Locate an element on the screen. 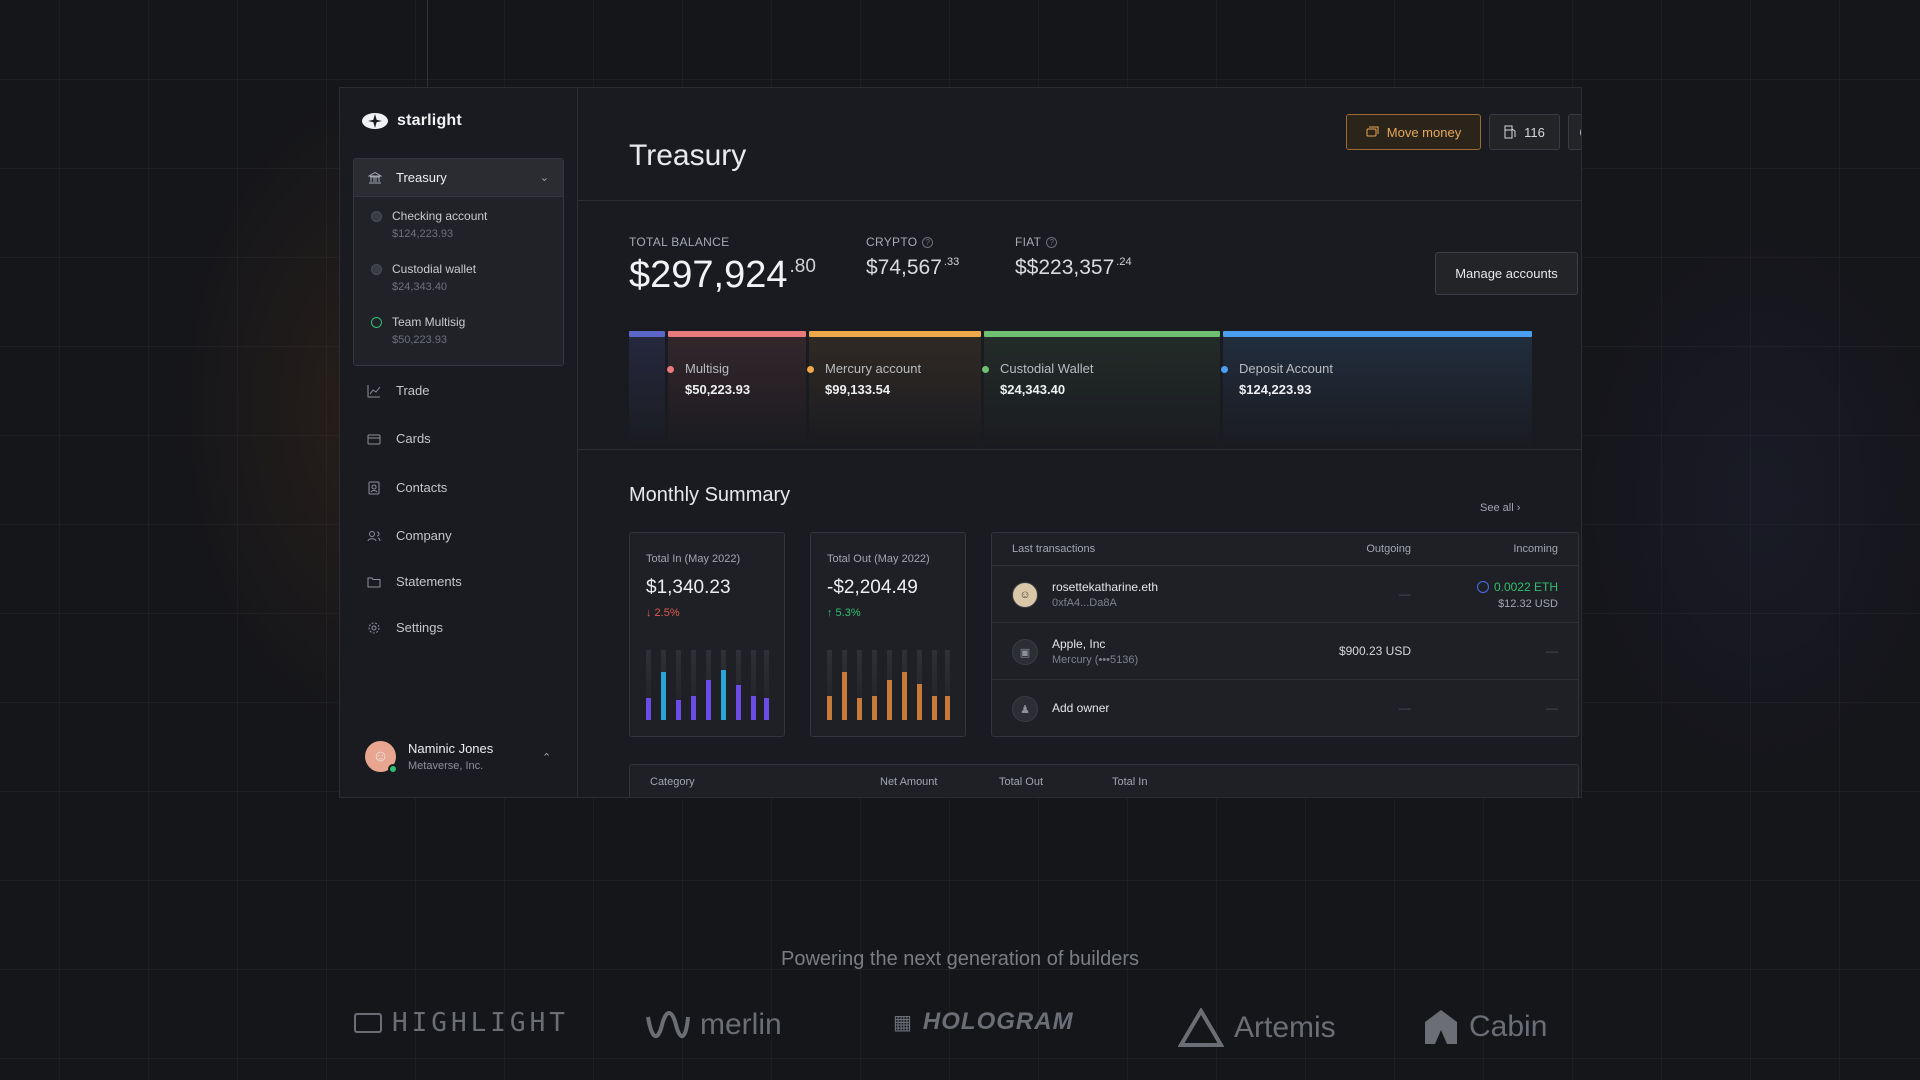 The image size is (1920, 1080). brand-logo: starlight is located at coordinates (411, 121).